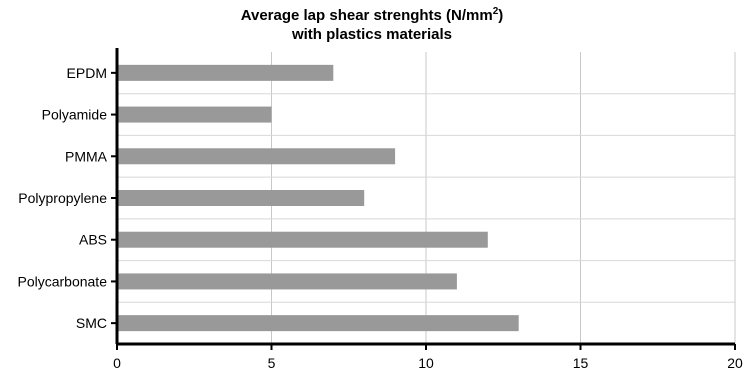 The height and width of the screenshot is (376, 744). What do you see at coordinates (366, 15) in the screenshot?
I see `chart-title-main: Average lap shear strenghts (N/mm` at bounding box center [366, 15].